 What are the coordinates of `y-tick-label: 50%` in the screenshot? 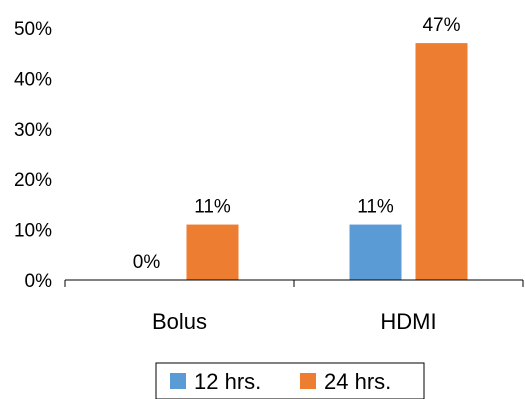 It's located at (33, 29).